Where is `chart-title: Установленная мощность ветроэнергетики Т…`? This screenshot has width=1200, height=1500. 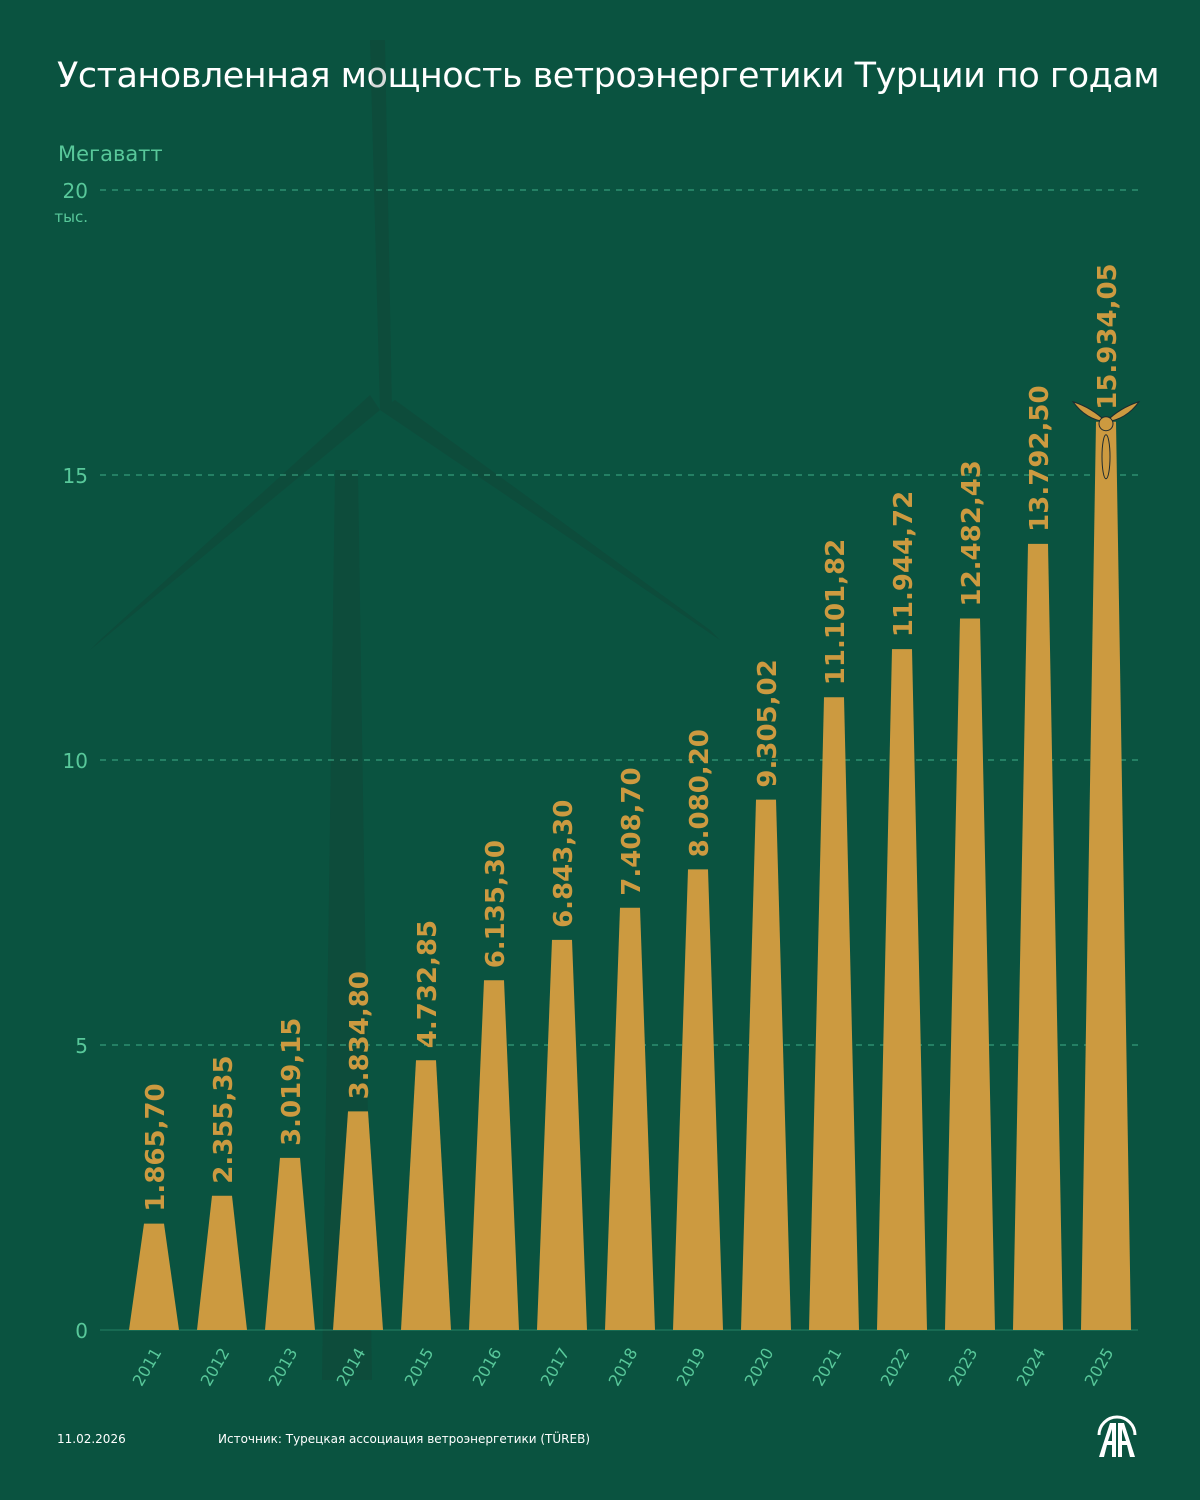
chart-title: Установленная мощность ветроэнергетики Т… is located at coordinates (608, 76).